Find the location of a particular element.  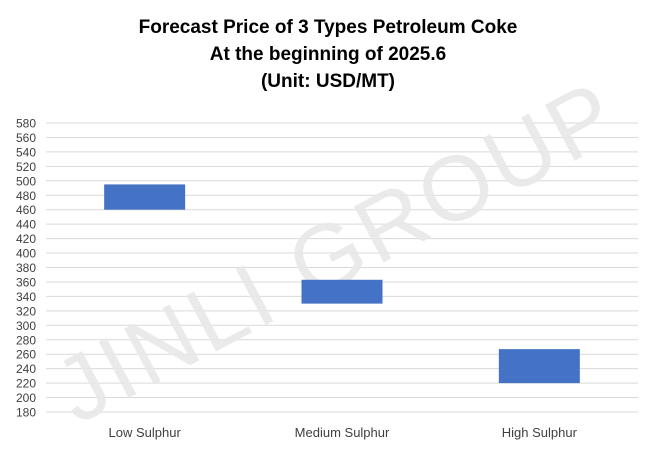

y-tick-label: 340 is located at coordinates (26, 297).